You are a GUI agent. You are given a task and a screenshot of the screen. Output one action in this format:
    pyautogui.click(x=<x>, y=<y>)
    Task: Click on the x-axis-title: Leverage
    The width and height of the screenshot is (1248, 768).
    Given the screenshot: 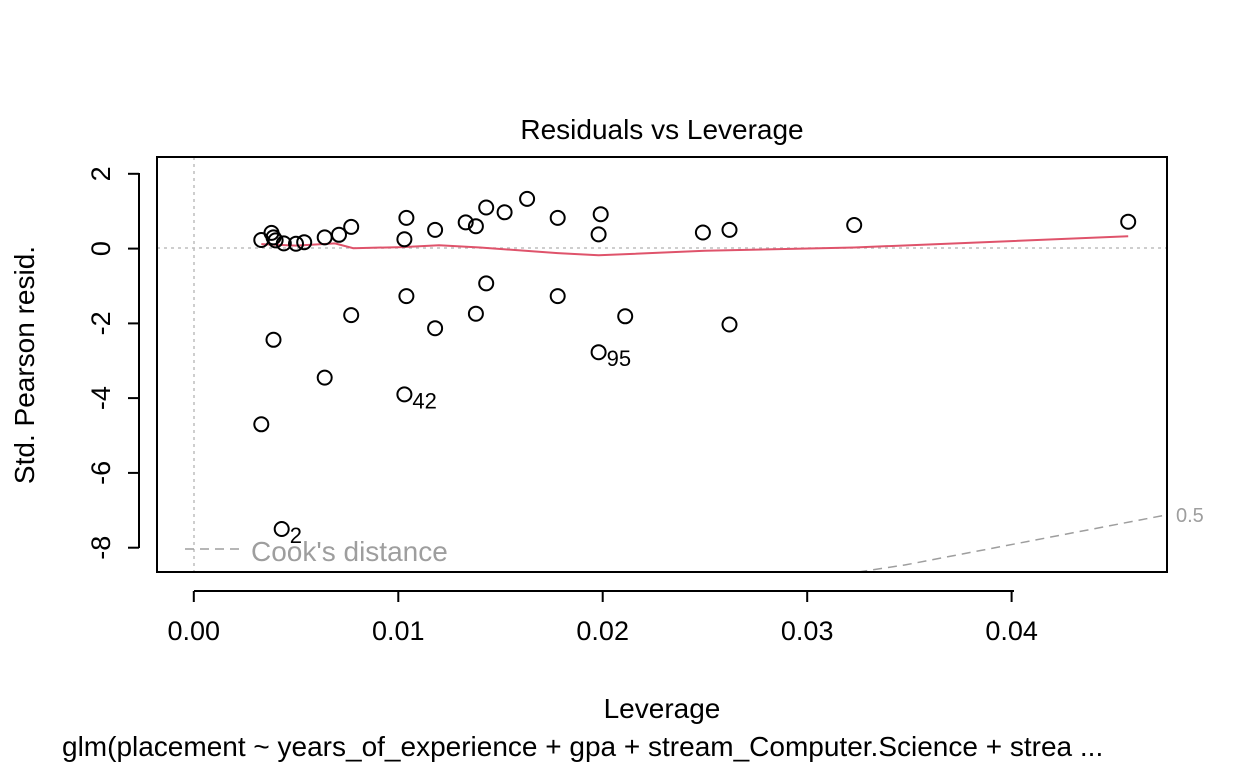 What is the action you would take?
    pyautogui.click(x=662, y=708)
    